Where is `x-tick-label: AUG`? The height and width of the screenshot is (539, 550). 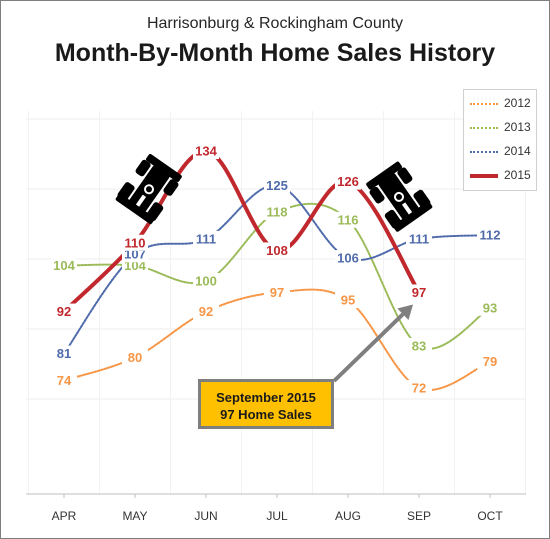 x-tick-label: AUG is located at coordinates (348, 516).